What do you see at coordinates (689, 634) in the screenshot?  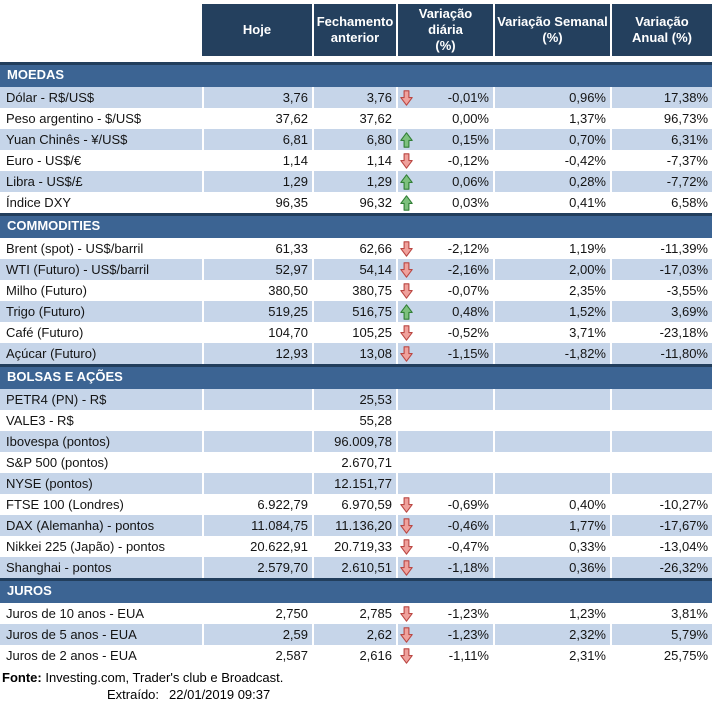 I see `variacao-anual-cell-text: 5,79%` at bounding box center [689, 634].